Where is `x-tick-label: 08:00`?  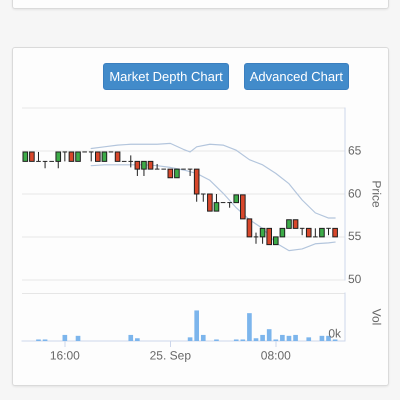 x-tick-label: 08:00 is located at coordinates (276, 355).